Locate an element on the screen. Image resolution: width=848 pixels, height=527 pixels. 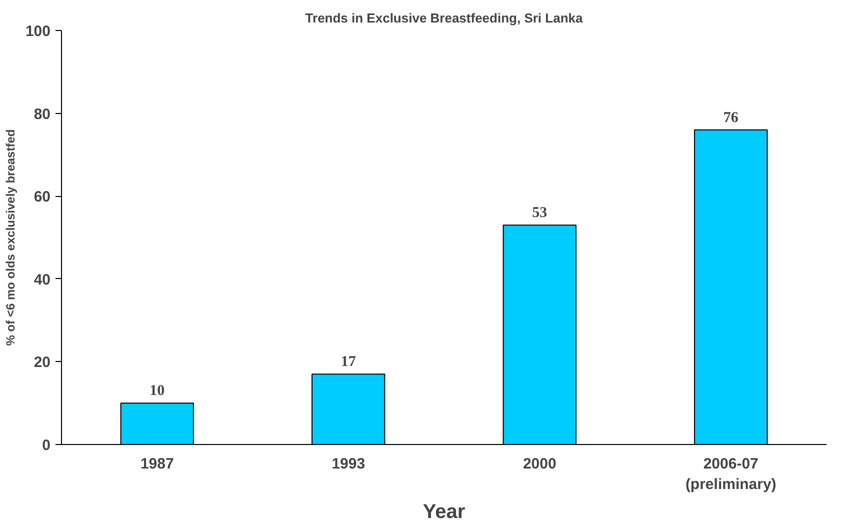
data-label: 53 is located at coordinates (540, 213).